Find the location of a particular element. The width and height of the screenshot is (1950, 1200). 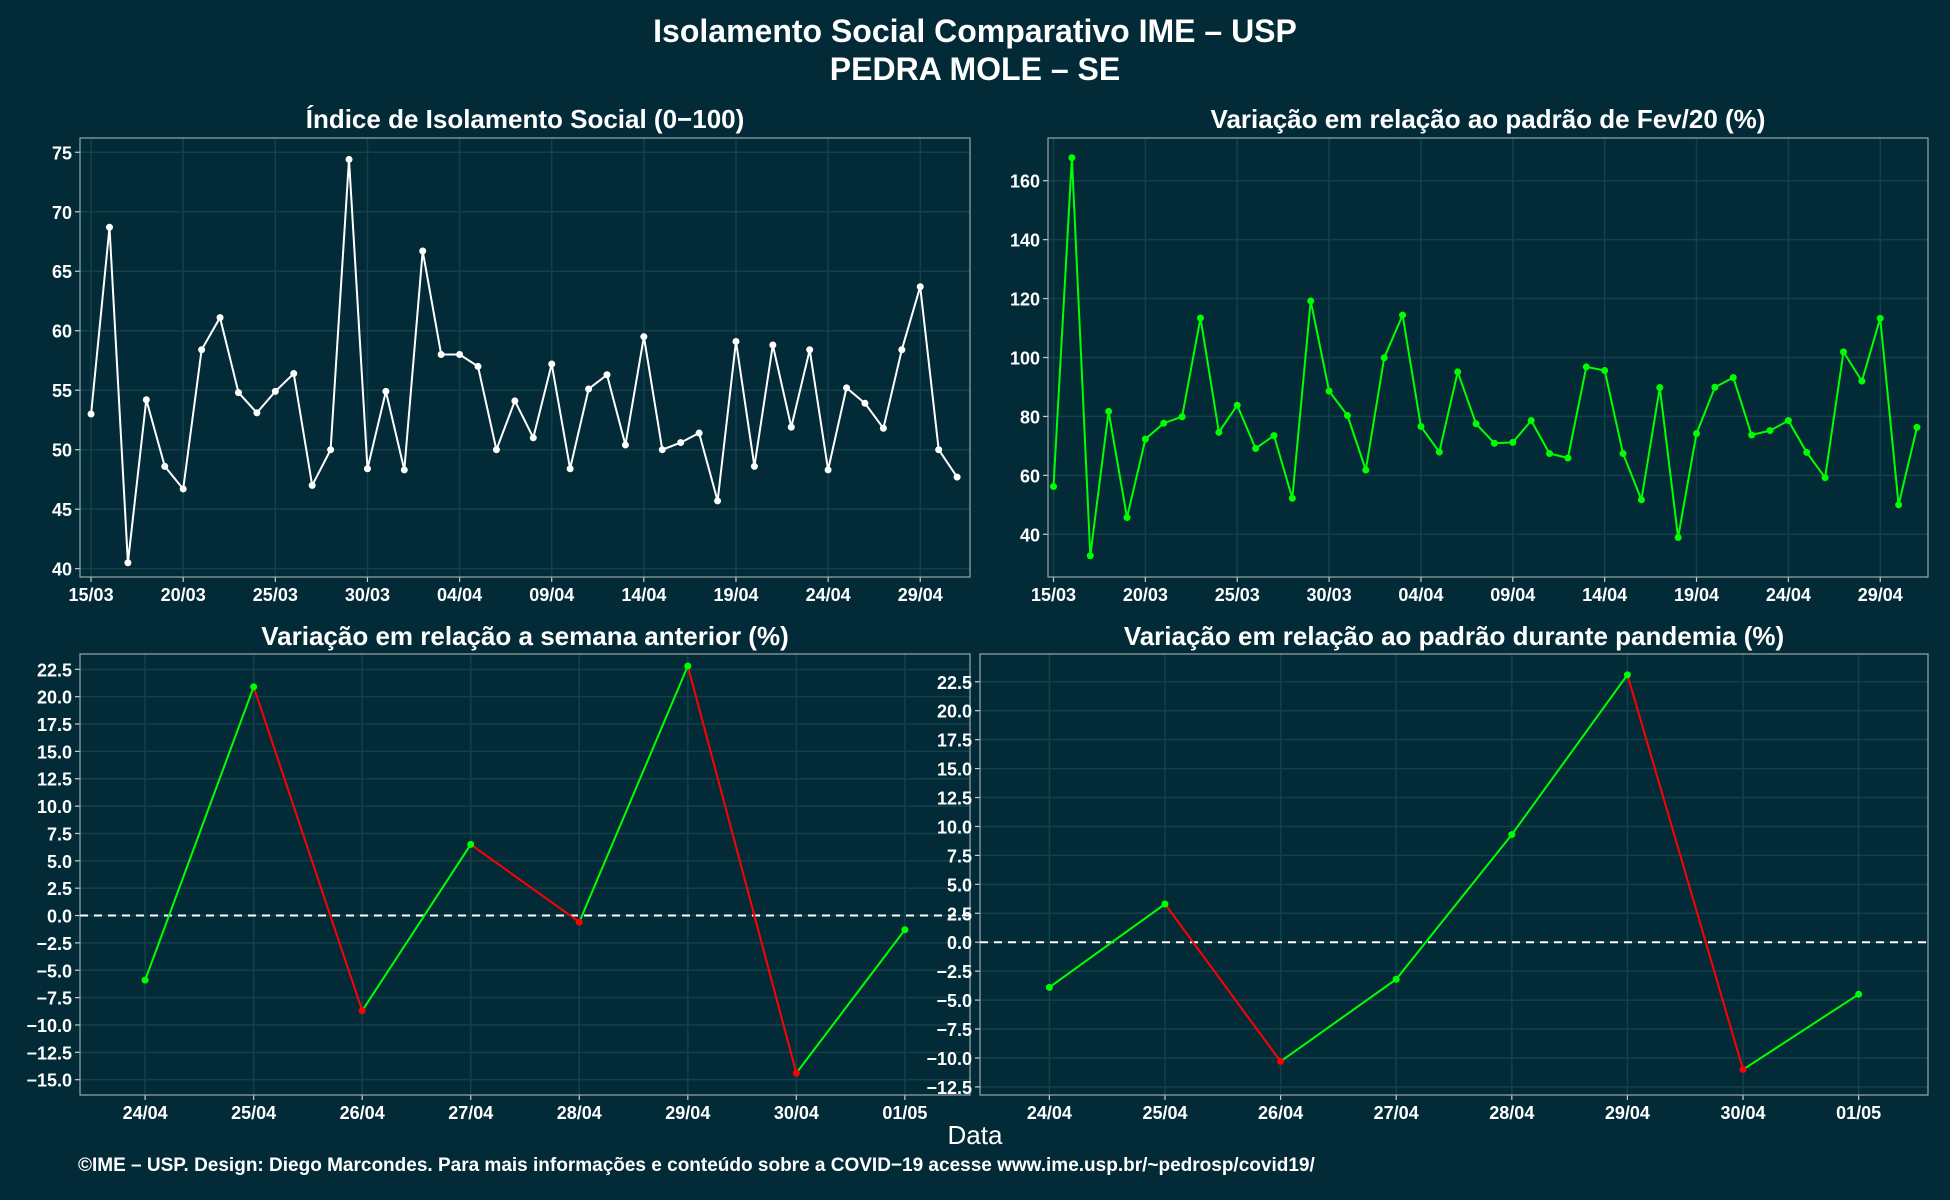

y-tick-label: 100 is located at coordinates (1025, 359).